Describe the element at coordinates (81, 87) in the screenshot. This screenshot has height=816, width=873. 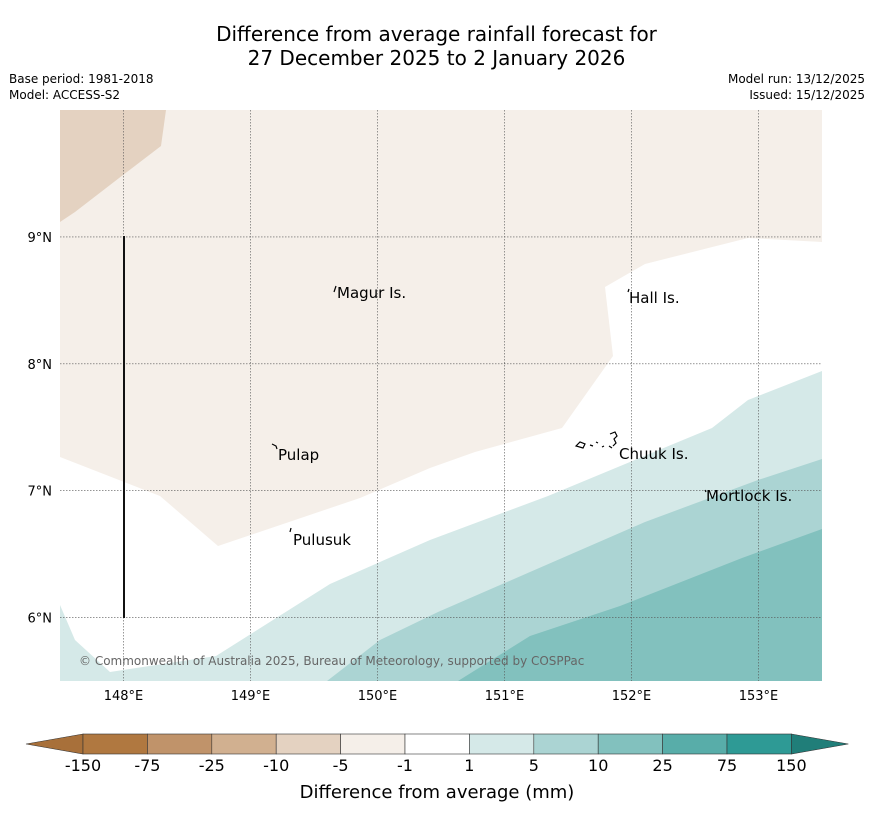
I see `meta-left: Base period: 1981-2018 Model: ACCESS-S2` at that location.